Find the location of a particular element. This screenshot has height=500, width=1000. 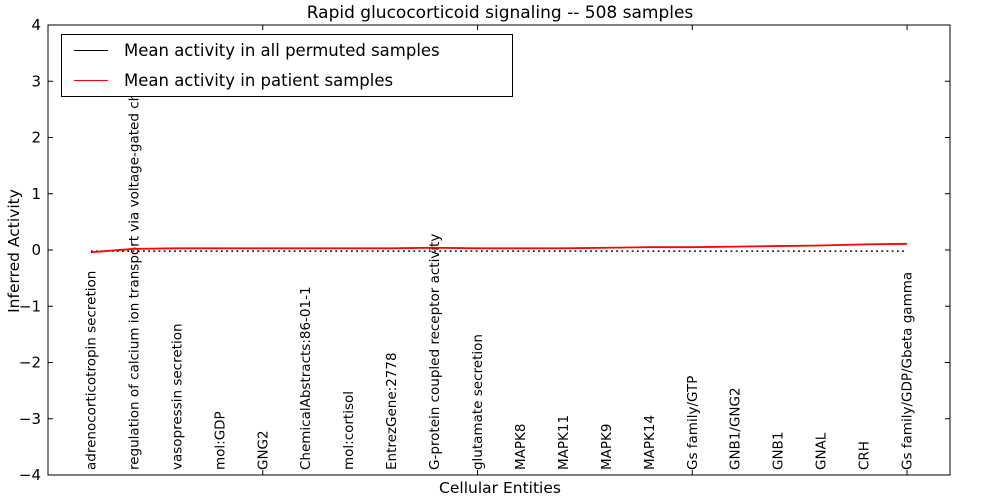

x-category-label: adrenocorticotropin secretion is located at coordinates (91, 370).